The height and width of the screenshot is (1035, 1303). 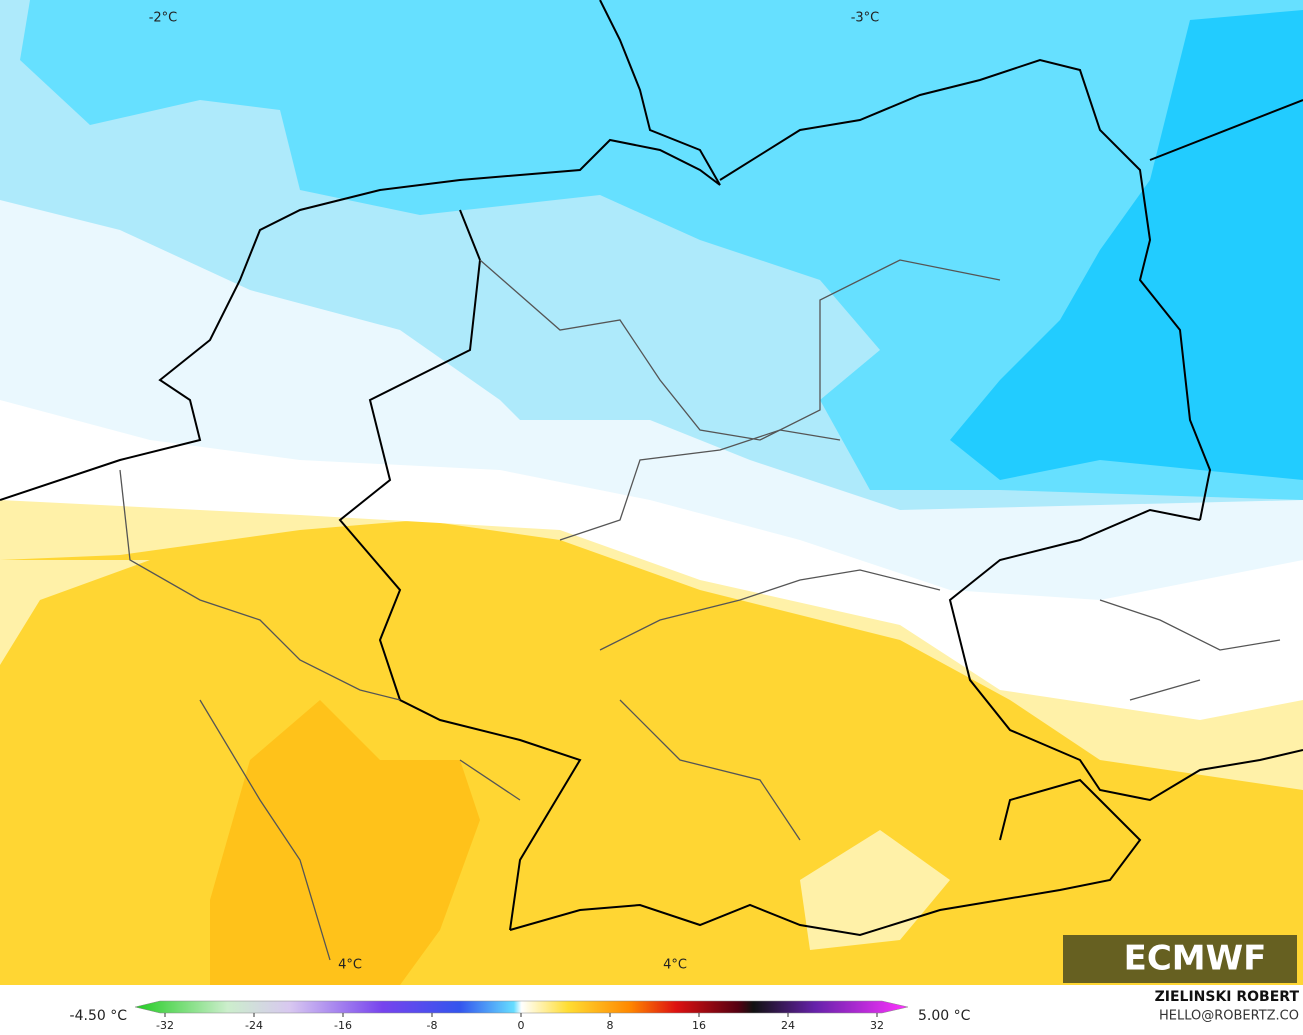 I want to click on isotherm-label: -3°C, so click(x=865, y=18).